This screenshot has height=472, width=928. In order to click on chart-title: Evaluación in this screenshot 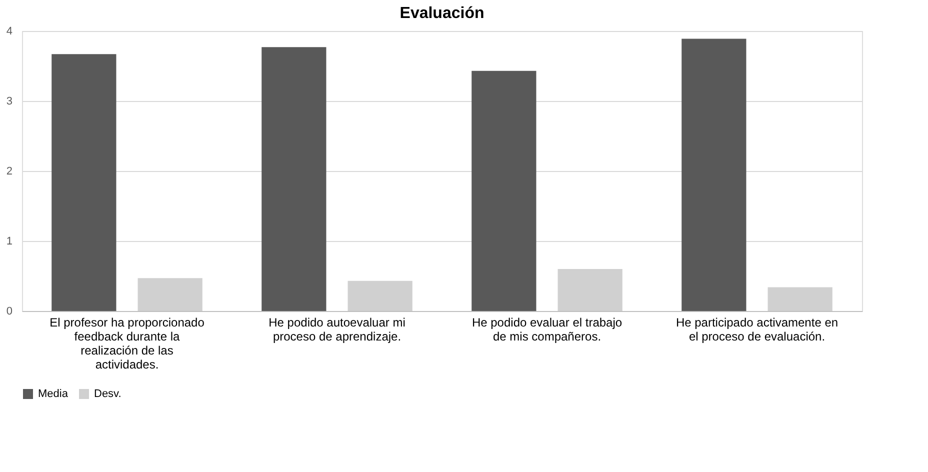, I will do `click(442, 13)`.